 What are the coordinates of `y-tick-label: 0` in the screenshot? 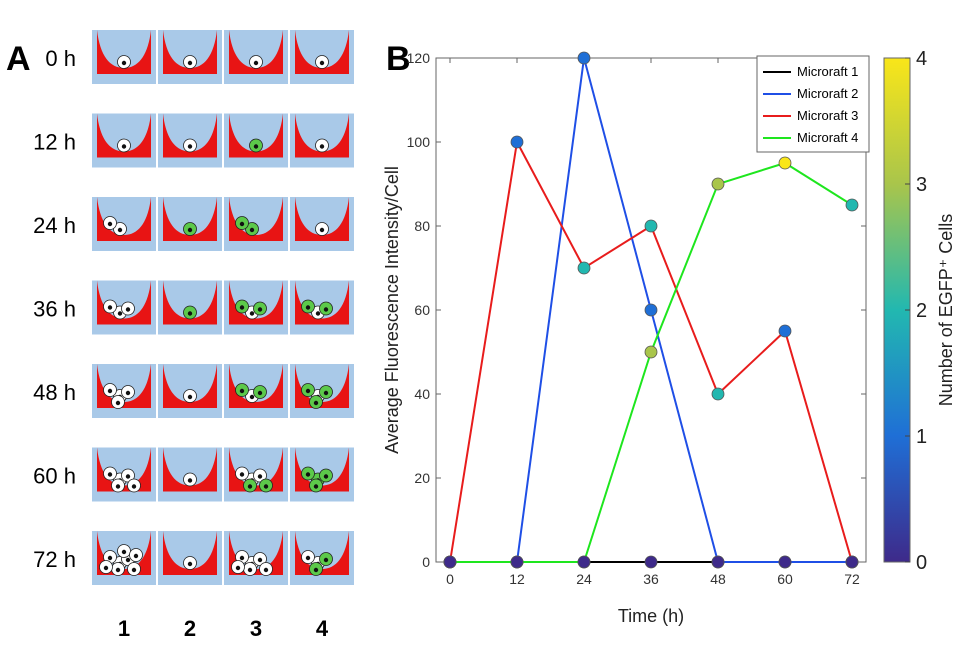 It's located at (426, 562).